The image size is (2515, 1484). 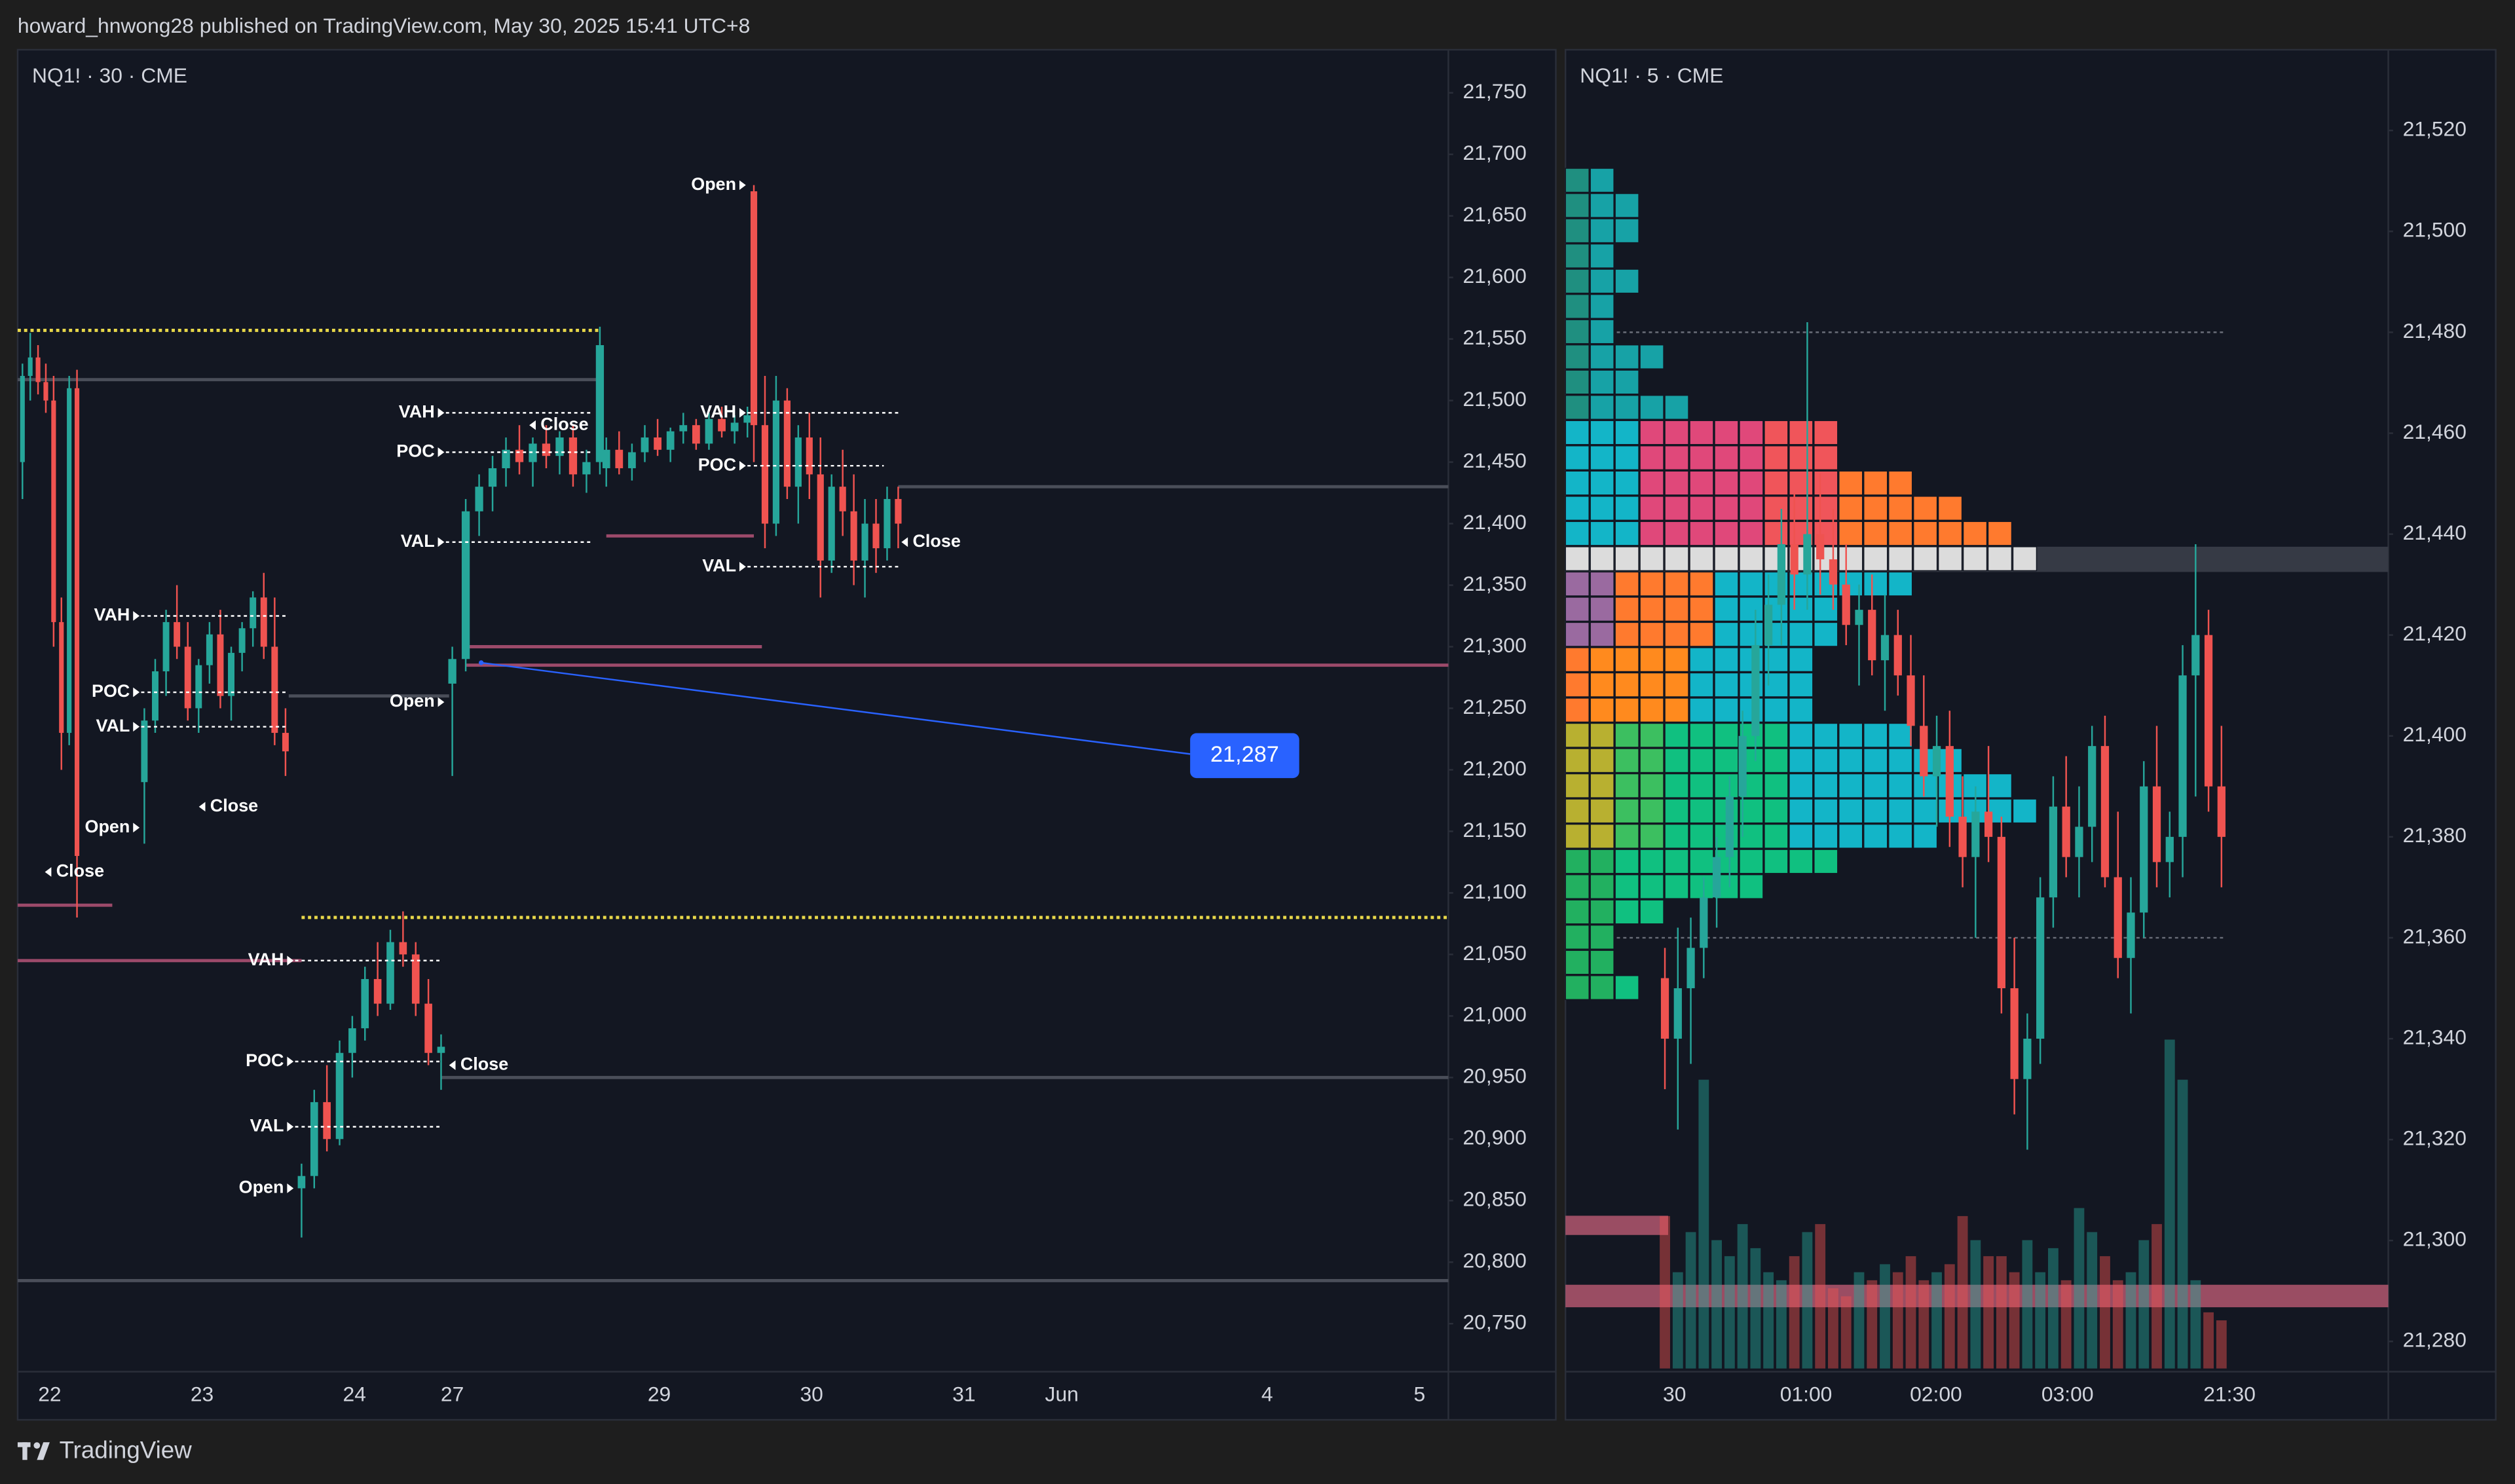 What do you see at coordinates (2435, 1036) in the screenshot?
I see `y-tick-label: 21,340` at bounding box center [2435, 1036].